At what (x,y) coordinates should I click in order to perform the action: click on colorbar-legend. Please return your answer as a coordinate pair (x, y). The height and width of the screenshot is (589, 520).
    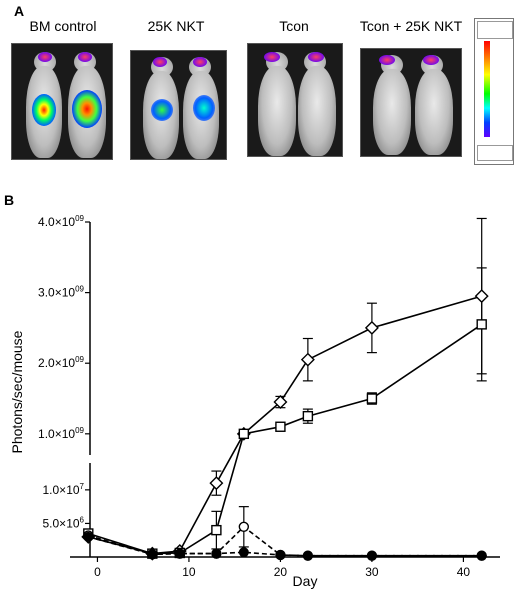
    Looking at the image, I should click on (494, 91).